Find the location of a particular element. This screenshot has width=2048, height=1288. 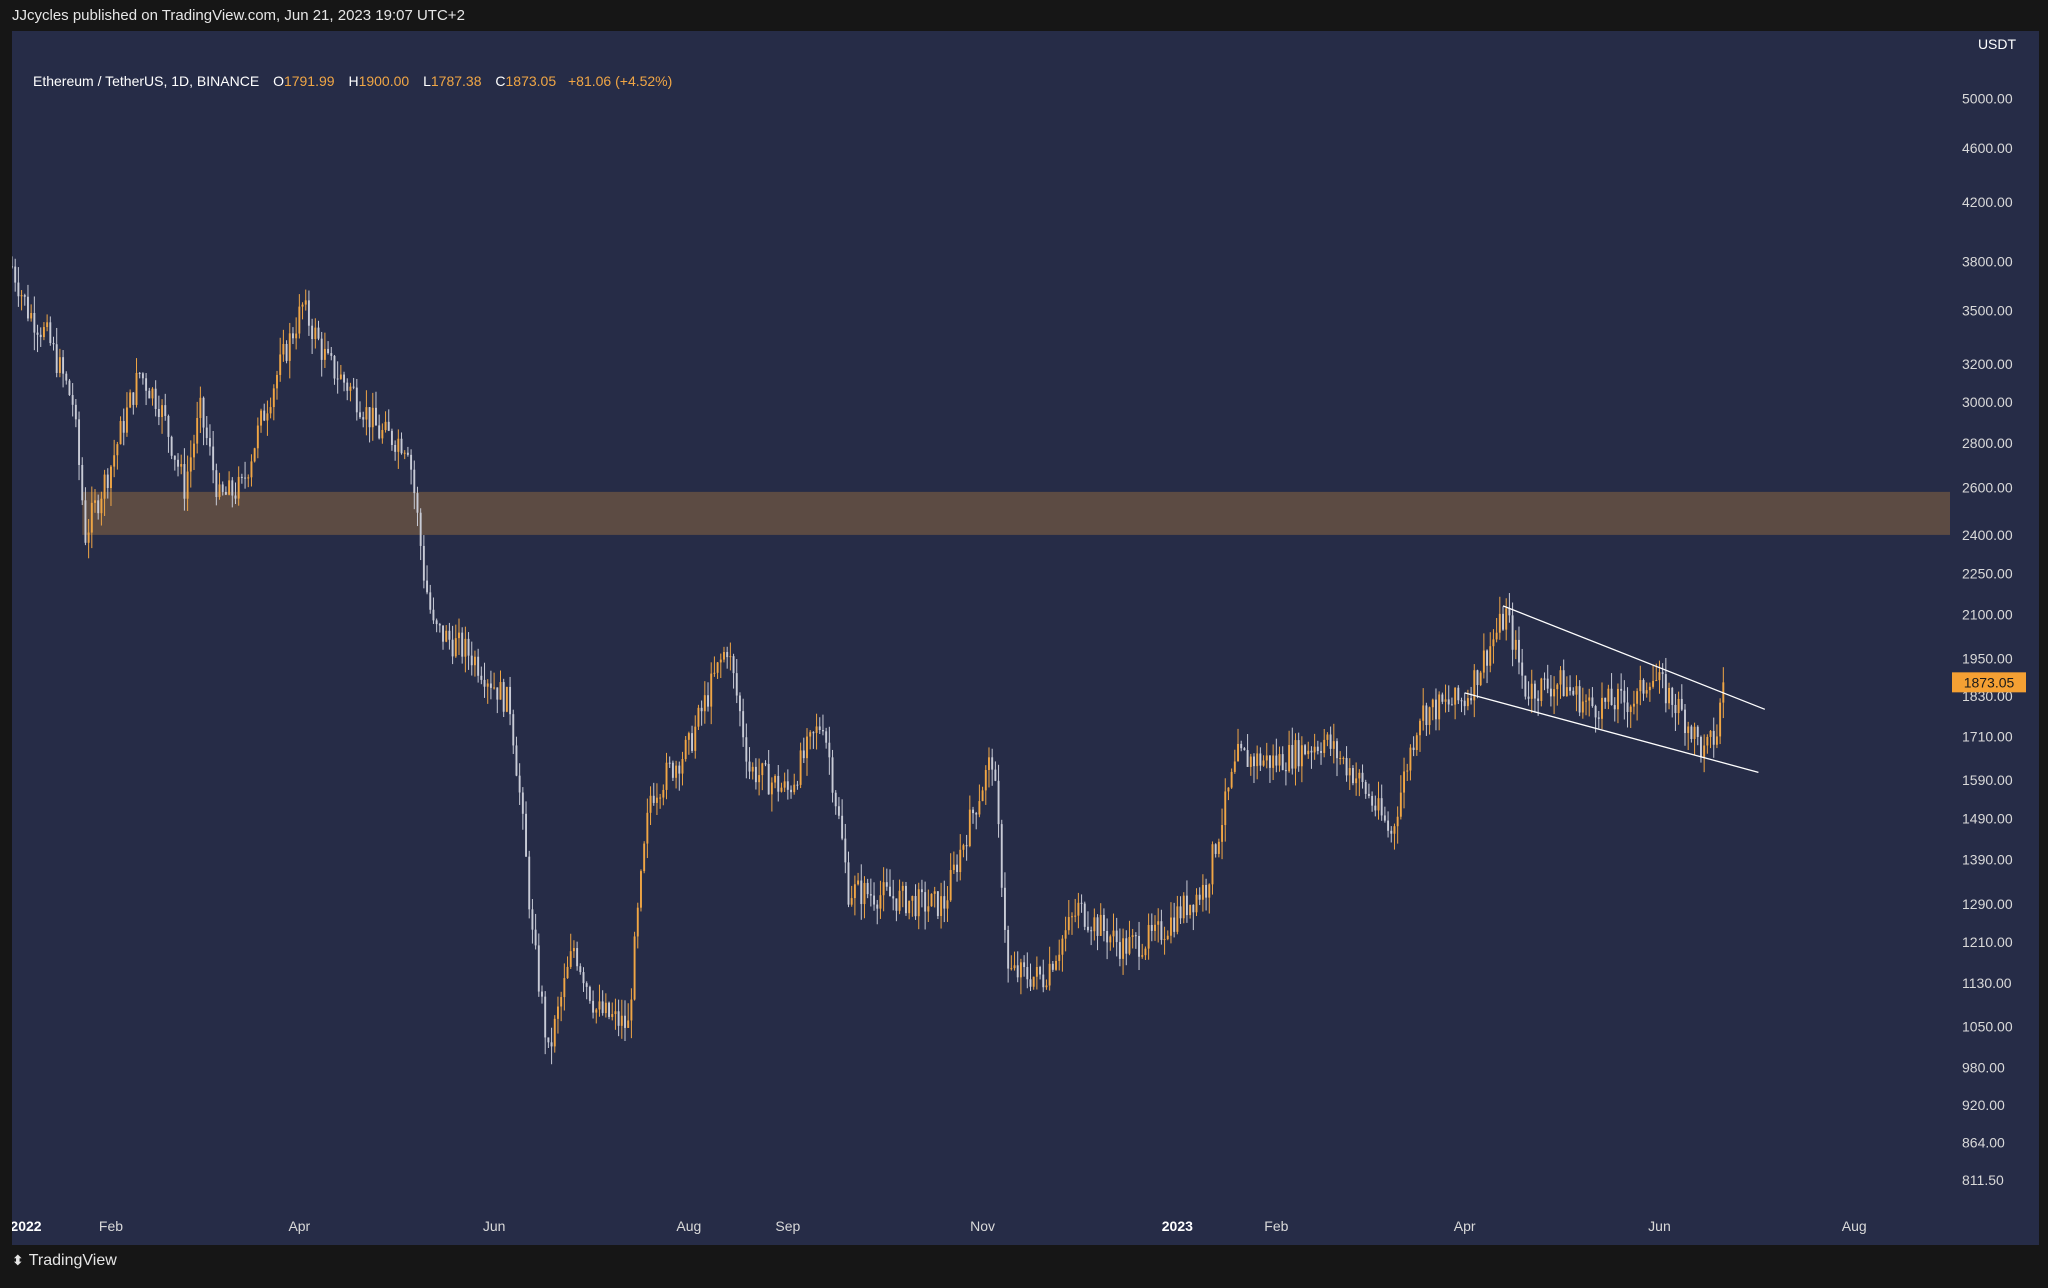

y-tick-label: 864.00 is located at coordinates (1983, 1142).